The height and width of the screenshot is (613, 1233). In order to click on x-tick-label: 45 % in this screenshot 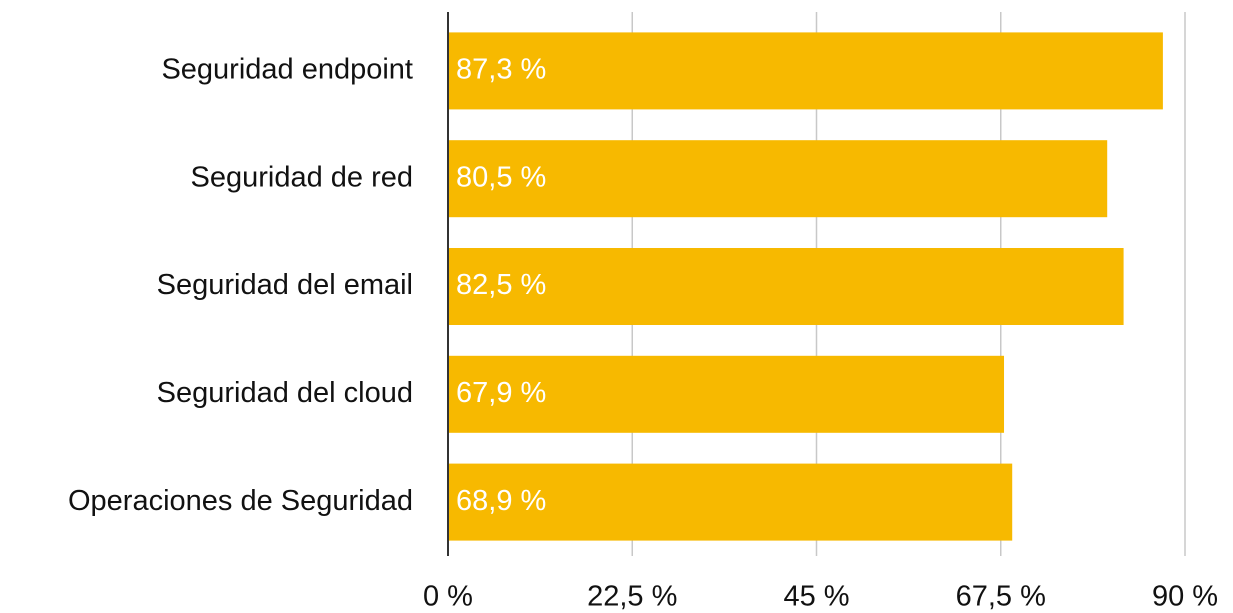, I will do `click(816, 597)`.